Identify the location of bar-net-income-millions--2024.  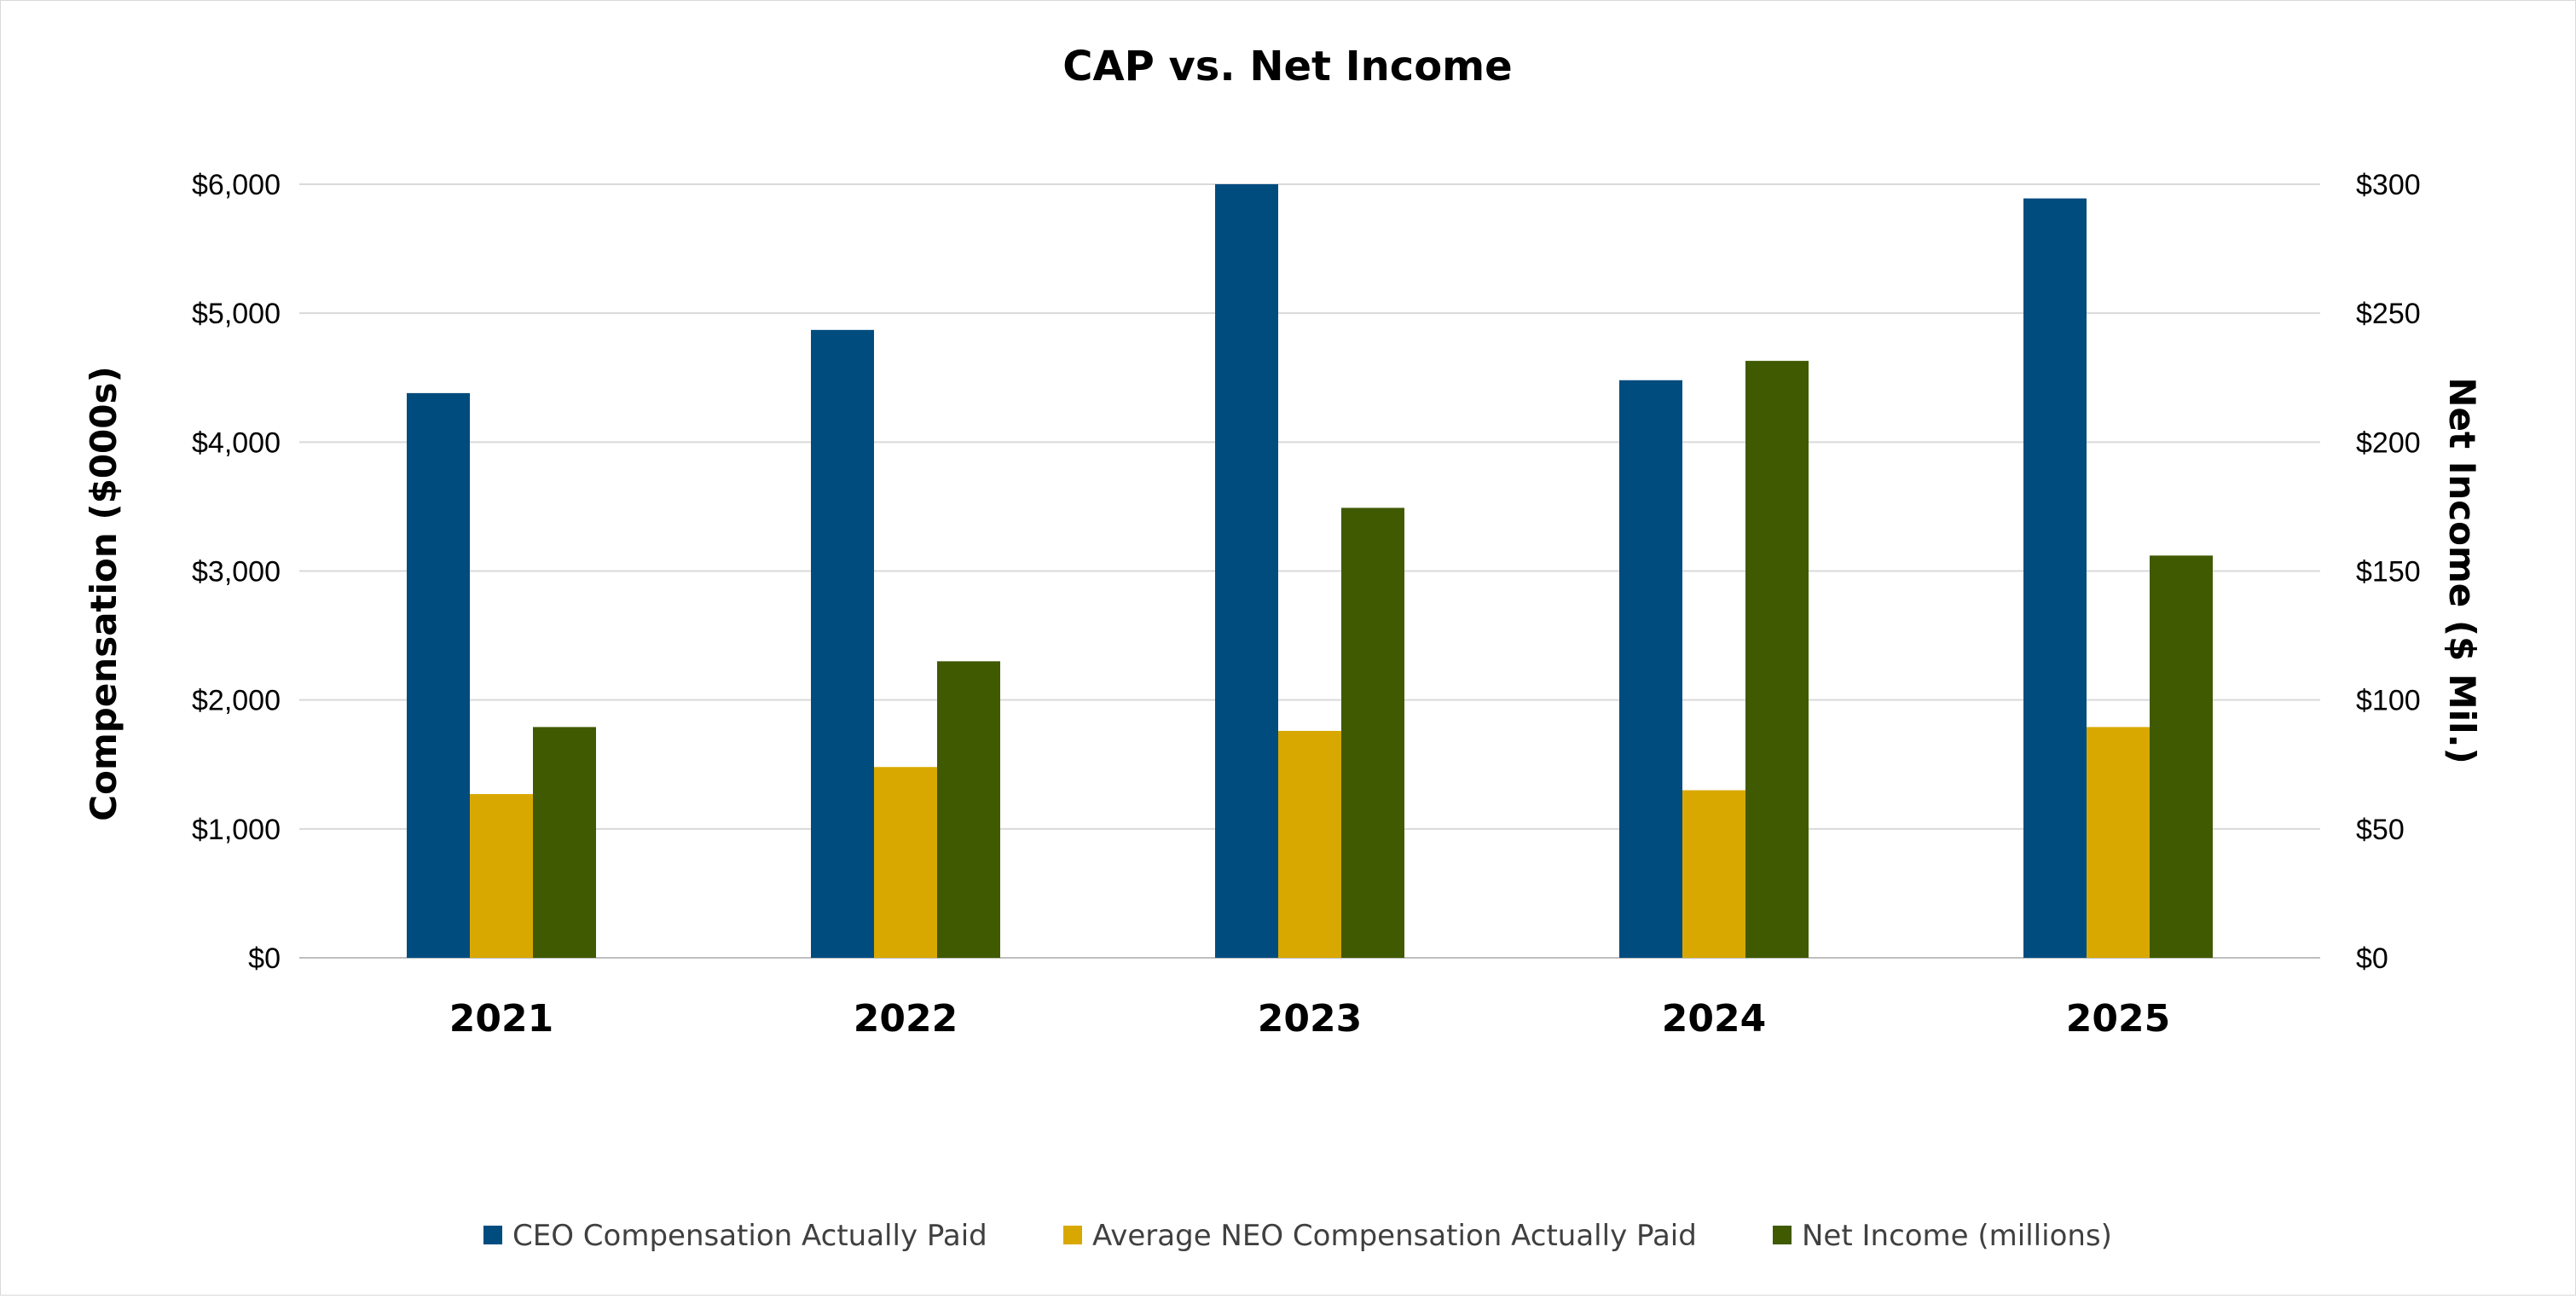
(1777, 659).